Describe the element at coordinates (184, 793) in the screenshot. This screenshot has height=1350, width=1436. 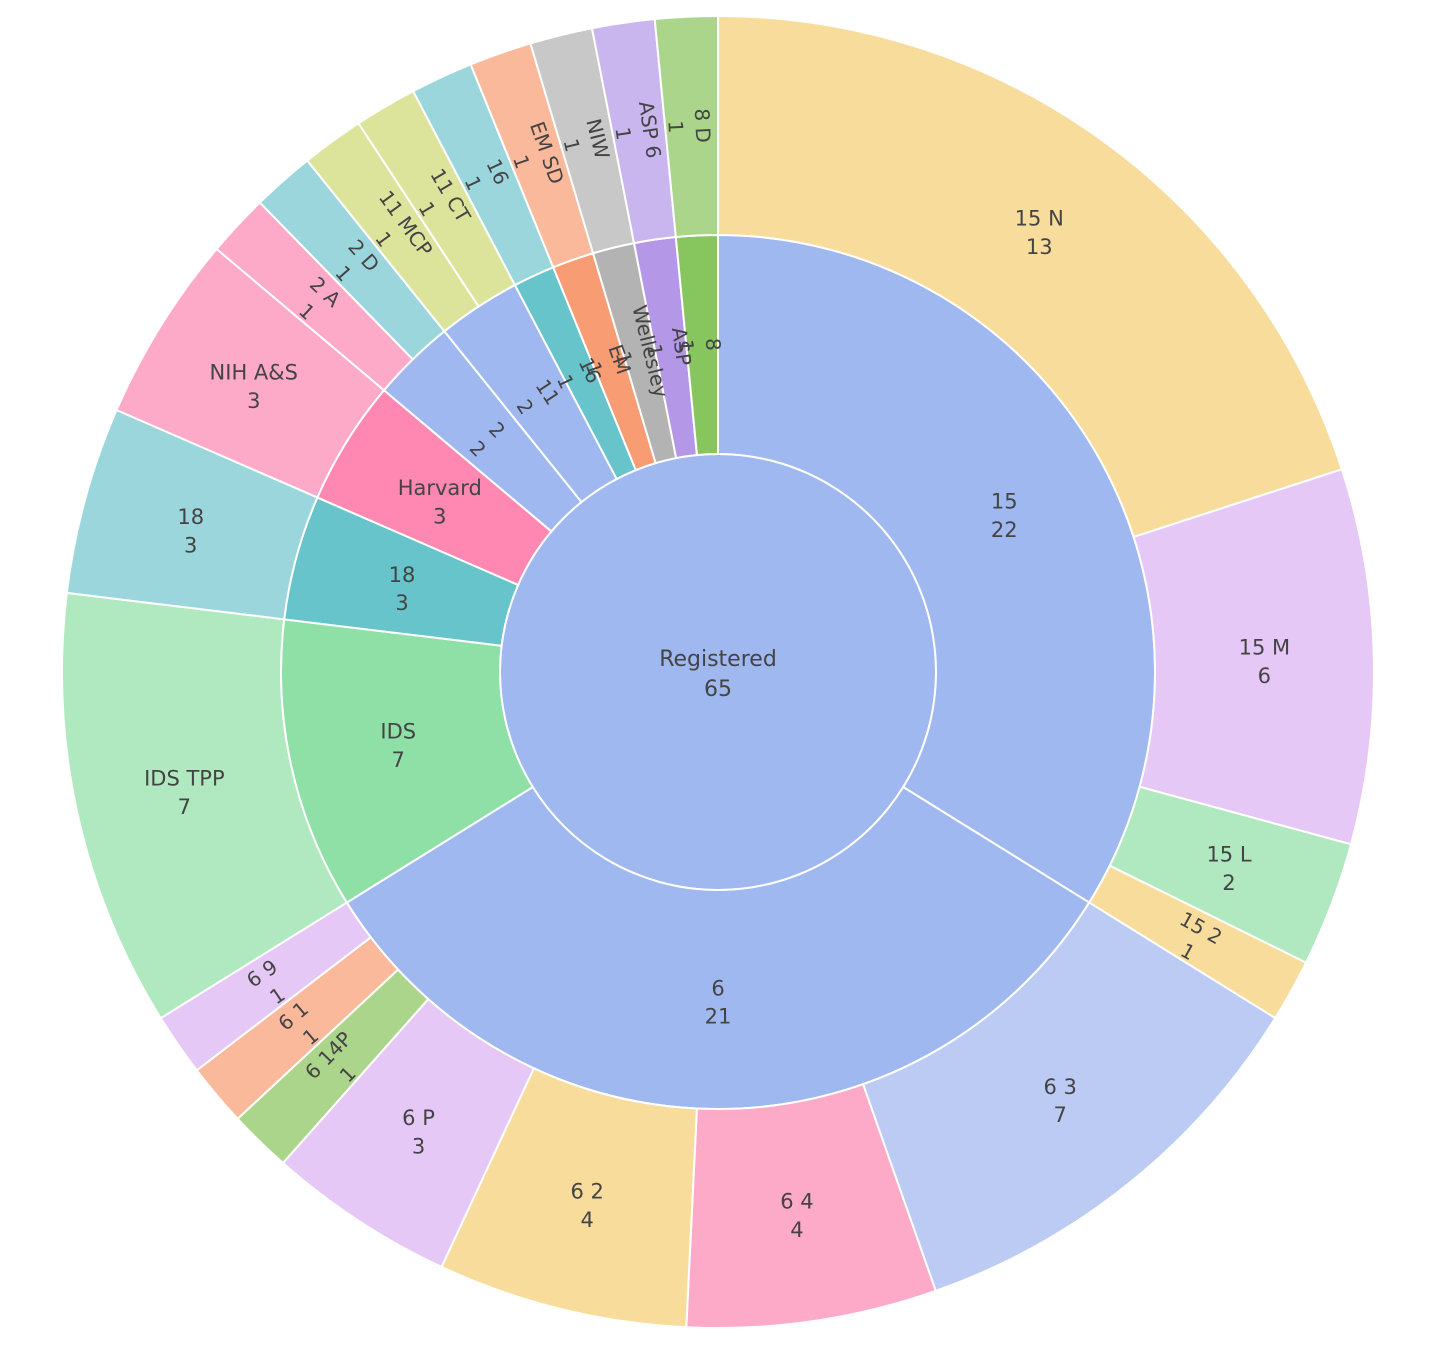
I see `label-leaf-ids-tpp: IDS TPP 7` at that location.